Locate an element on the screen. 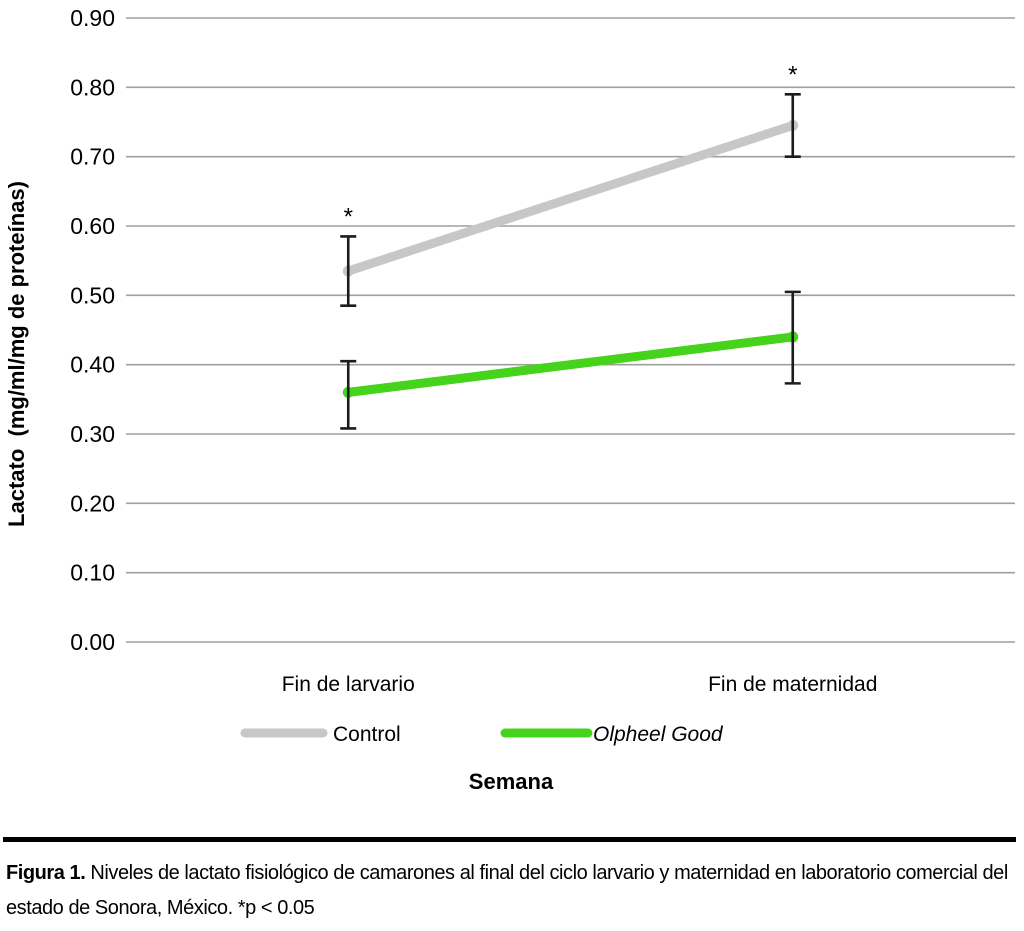 This screenshot has width=1024, height=931. legend-label: Control is located at coordinates (367, 734).